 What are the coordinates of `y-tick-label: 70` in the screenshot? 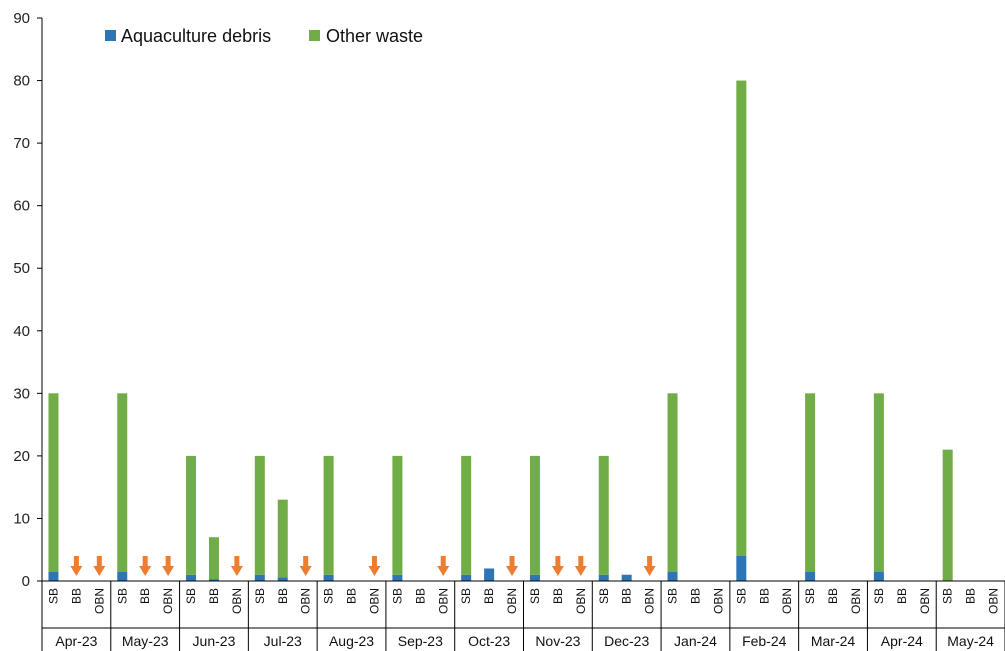 It's located at (21, 143).